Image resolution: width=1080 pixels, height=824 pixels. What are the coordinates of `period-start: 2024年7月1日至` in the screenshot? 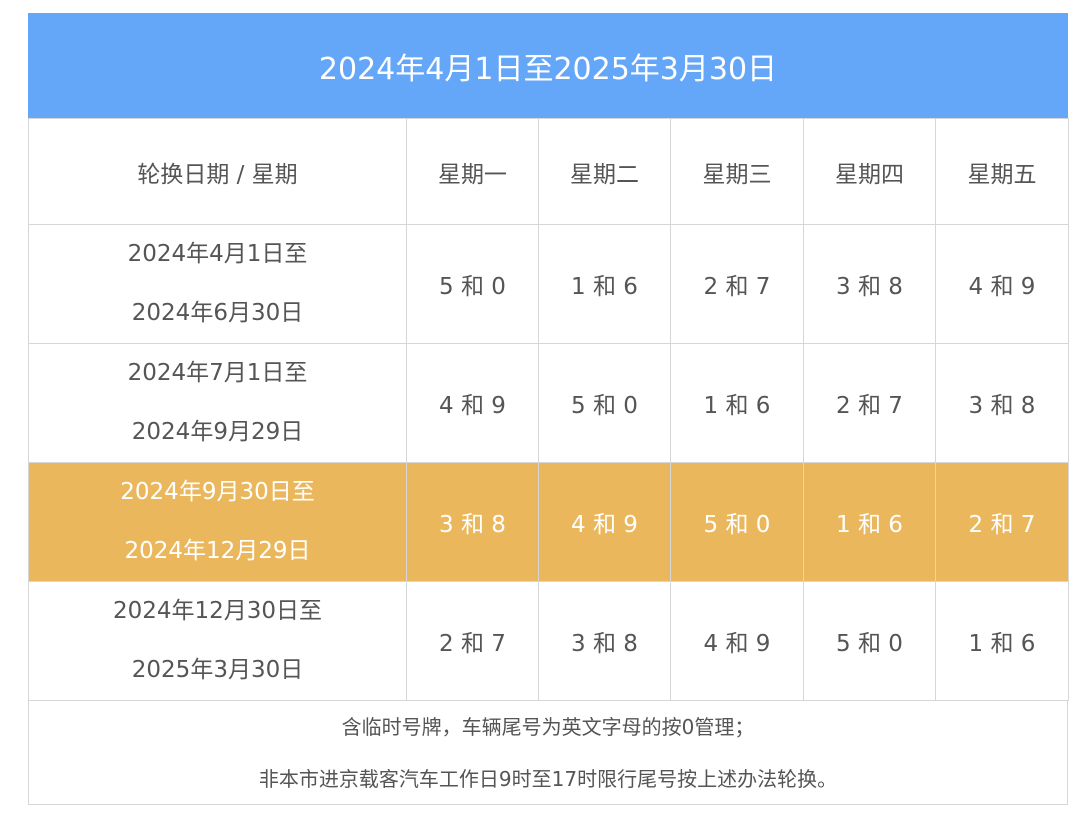 It's located at (217, 373).